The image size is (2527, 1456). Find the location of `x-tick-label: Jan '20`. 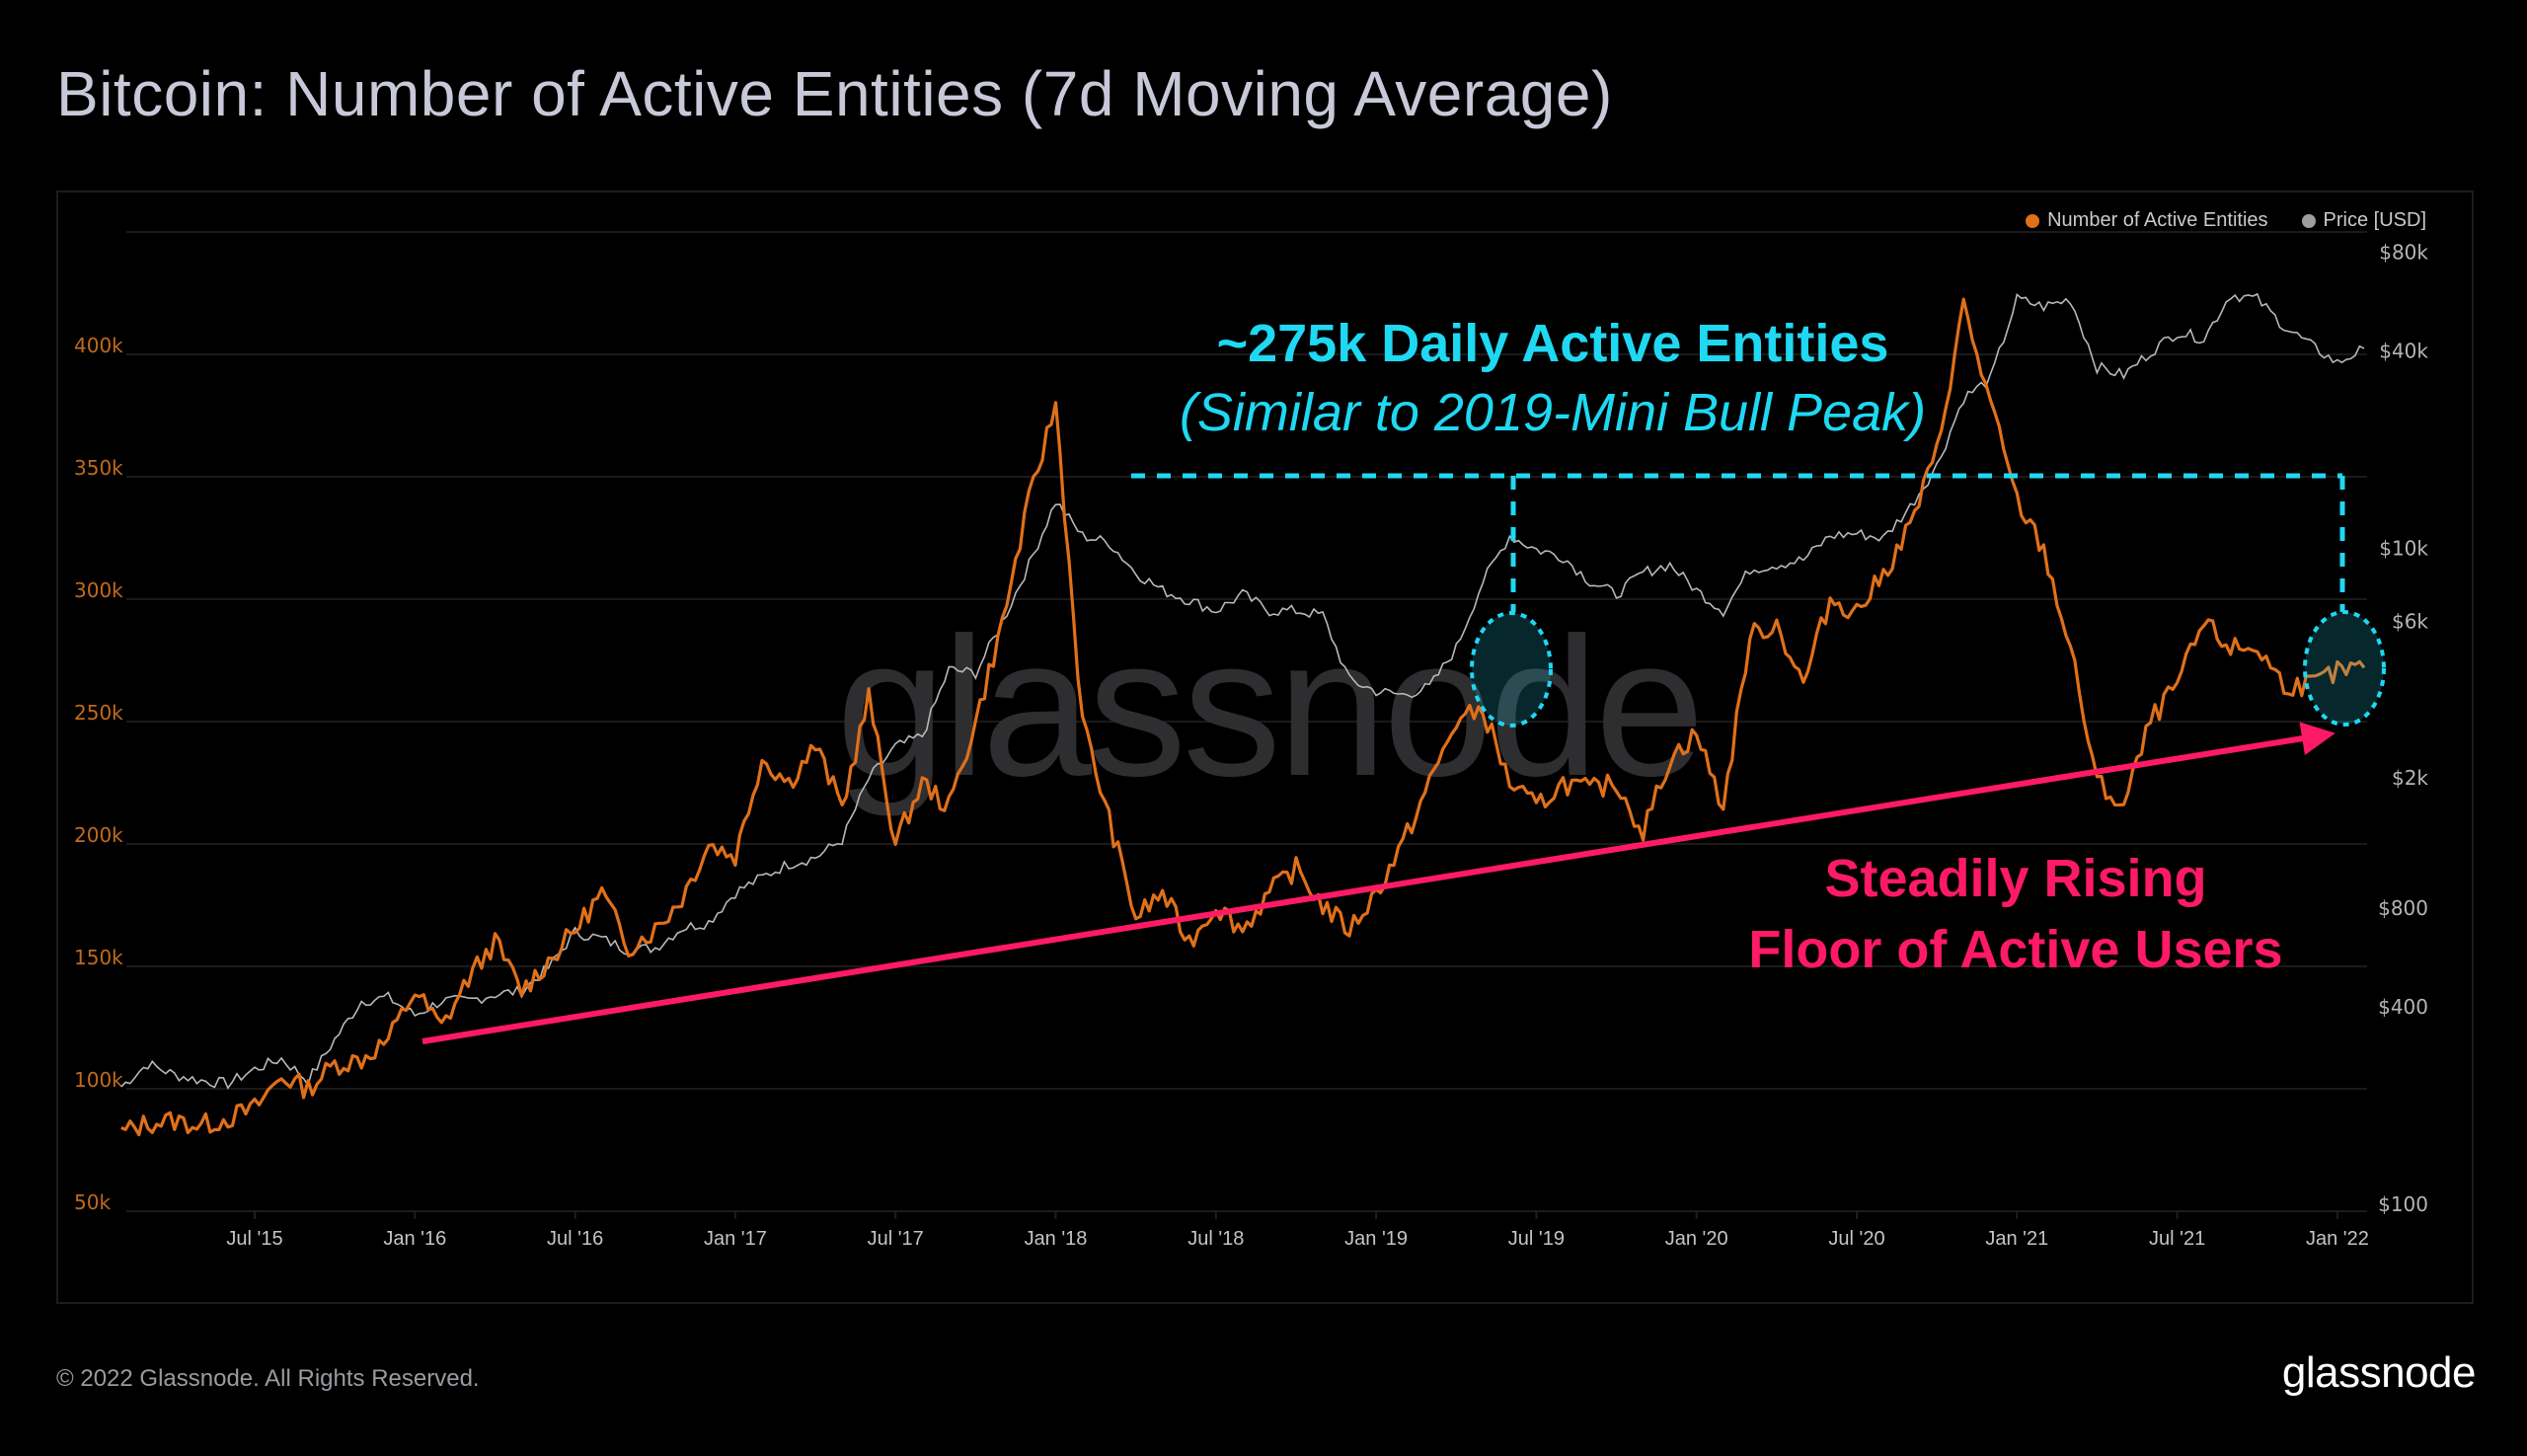

x-tick-label: Jan '20 is located at coordinates (1696, 1239).